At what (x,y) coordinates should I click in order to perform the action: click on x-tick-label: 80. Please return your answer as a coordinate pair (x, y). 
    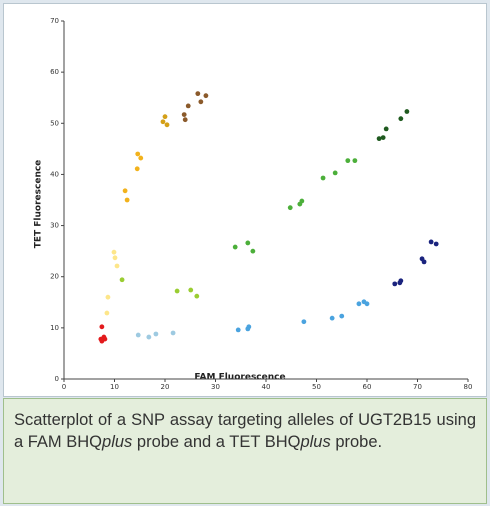
    Looking at the image, I should click on (468, 387).